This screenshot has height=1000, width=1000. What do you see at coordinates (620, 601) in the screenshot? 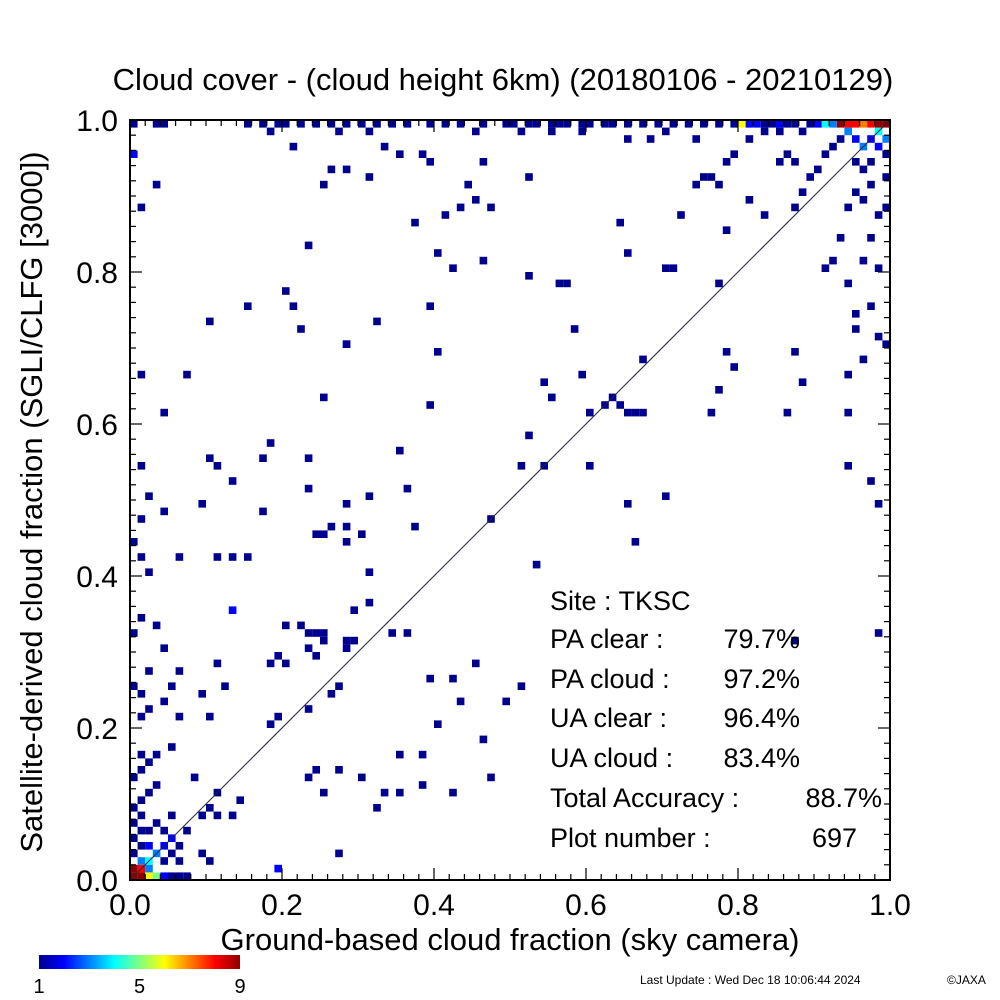
I see `stat-label: Site : TKSC` at bounding box center [620, 601].